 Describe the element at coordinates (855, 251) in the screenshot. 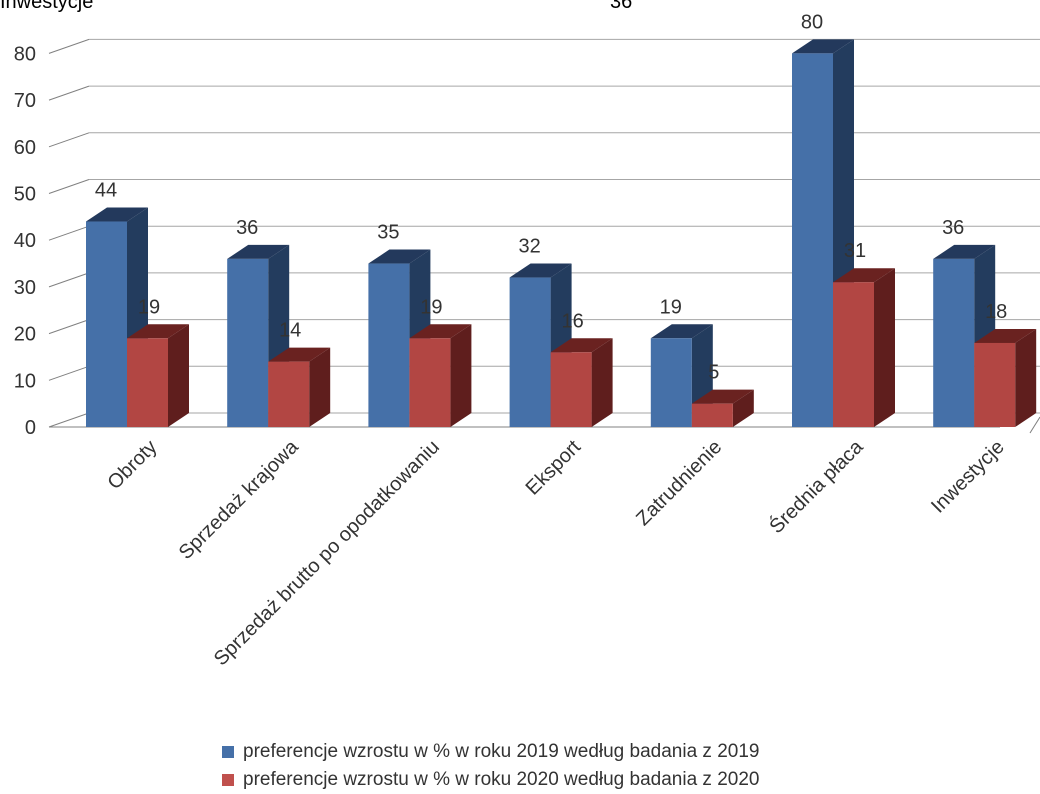

I see `data-label: 31` at that location.